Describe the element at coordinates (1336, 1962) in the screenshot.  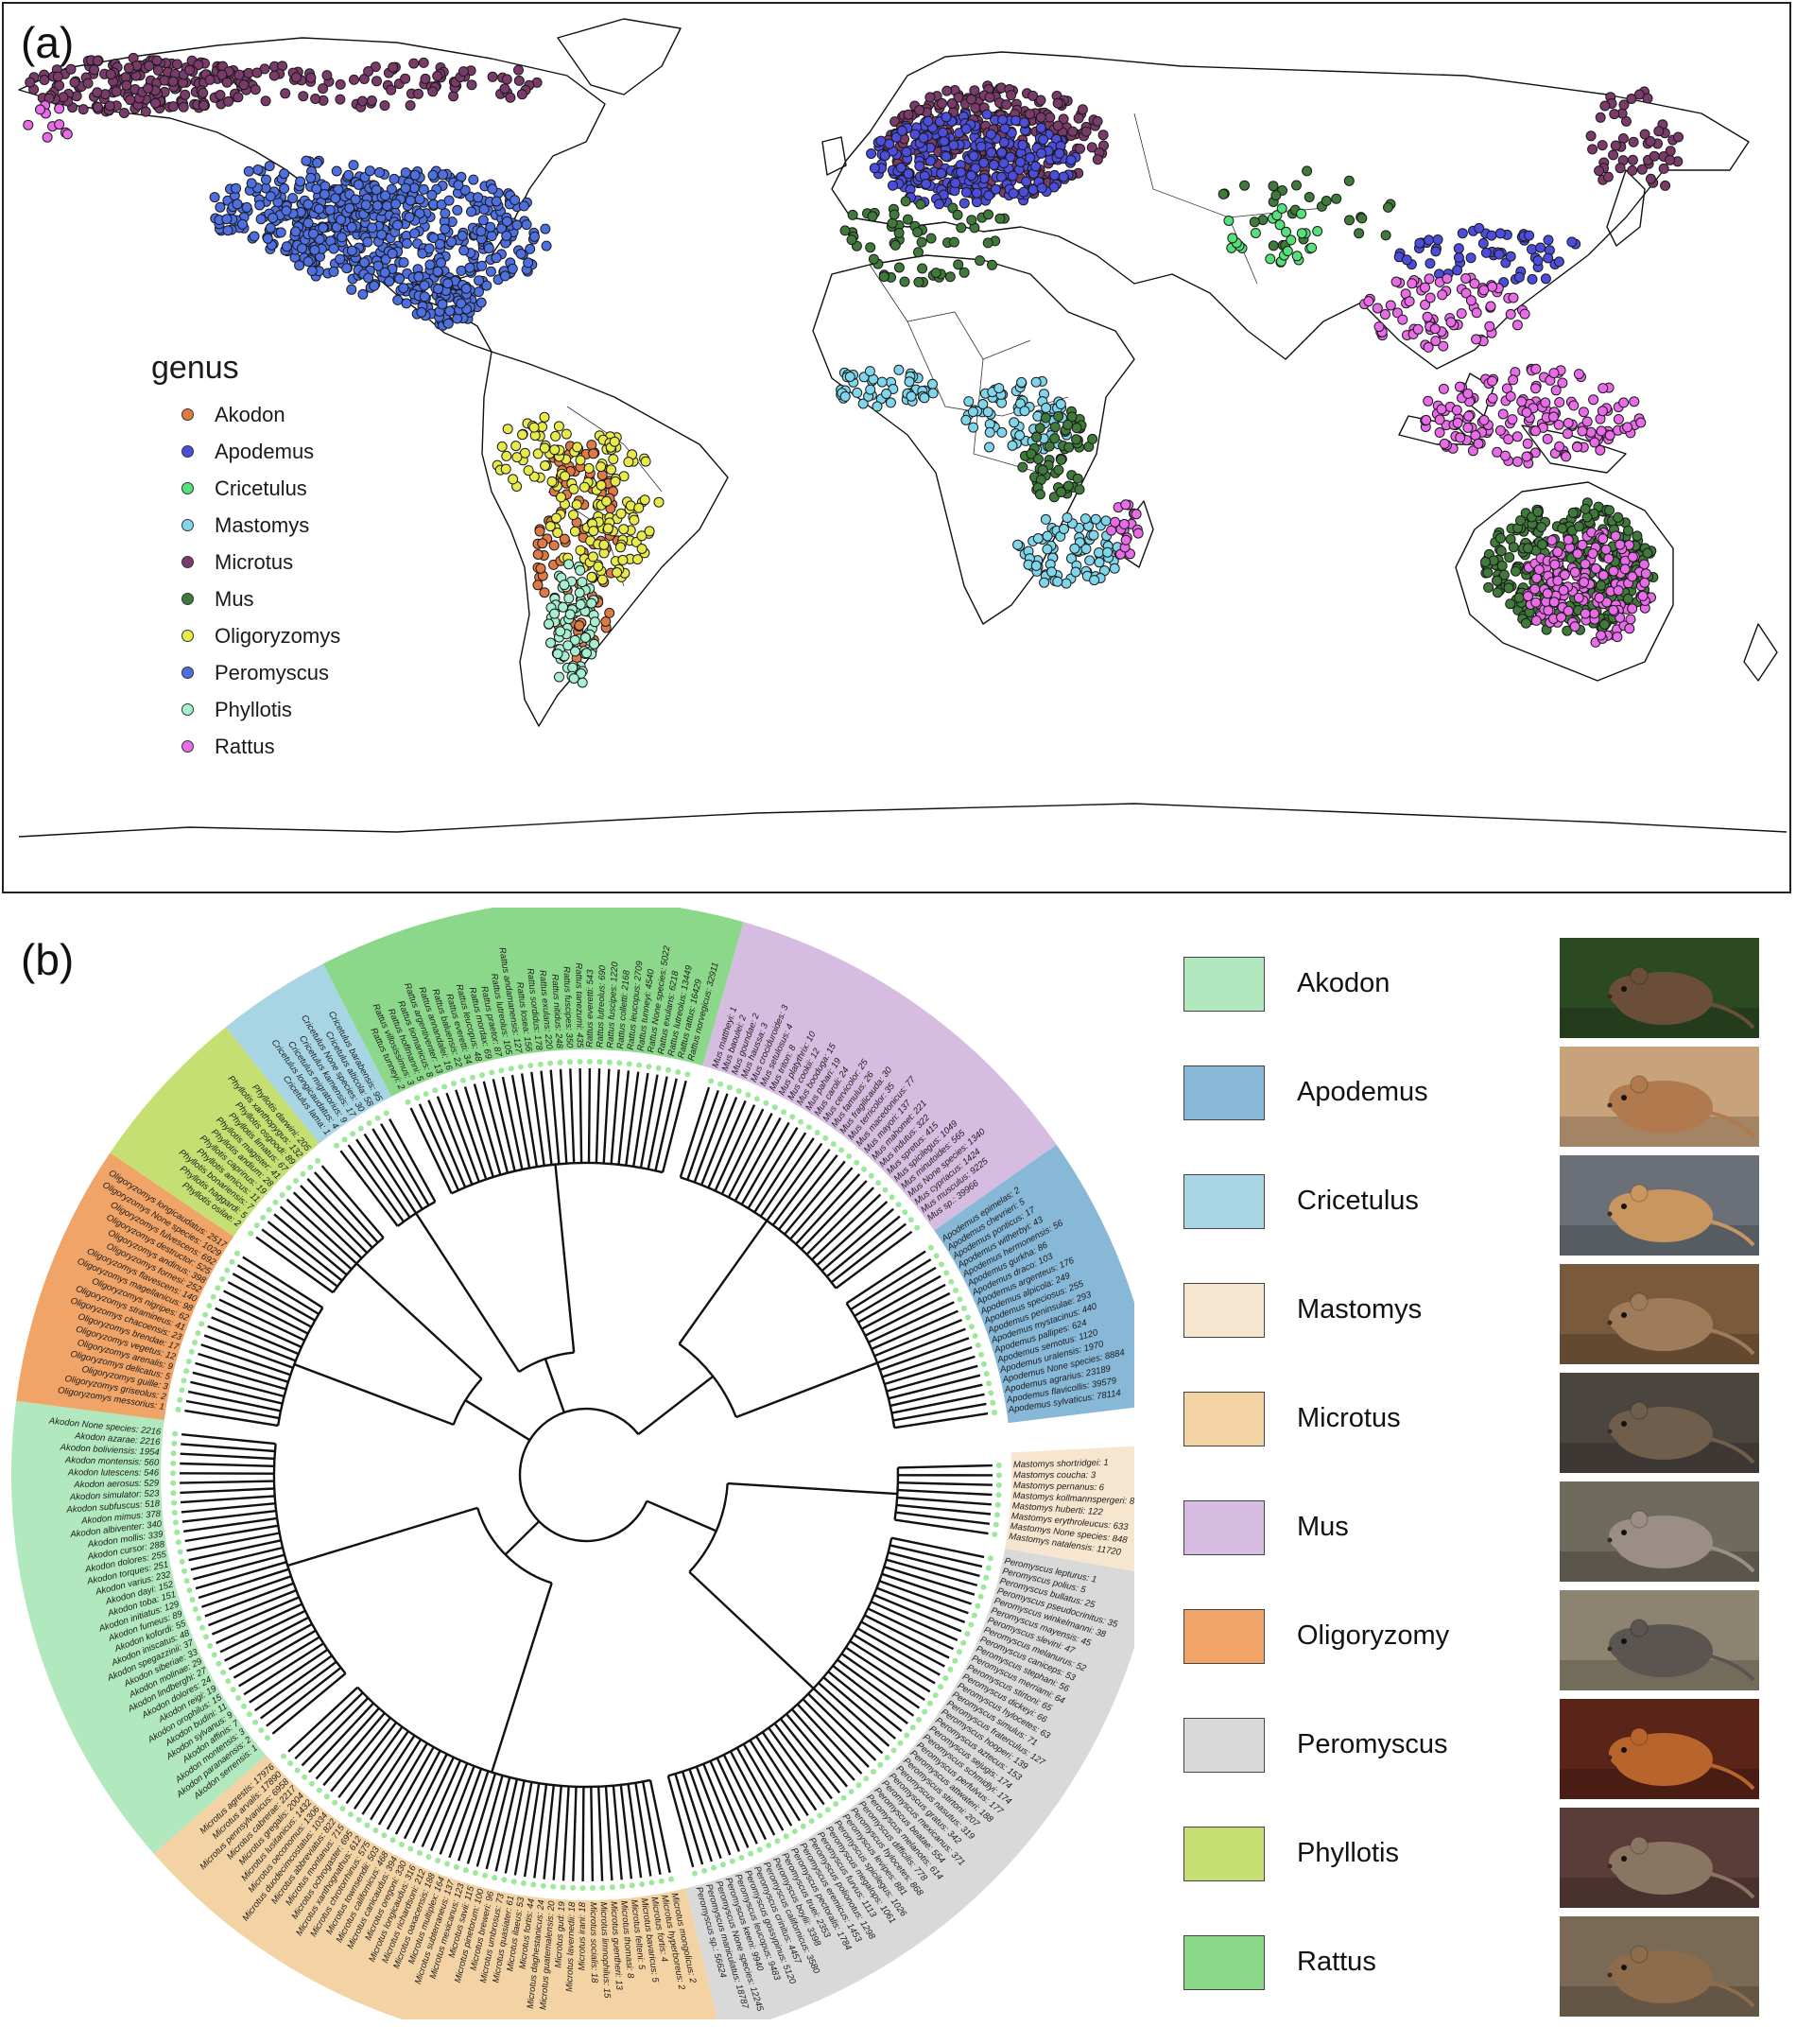
I see `clade-legend-label: Rattus` at that location.